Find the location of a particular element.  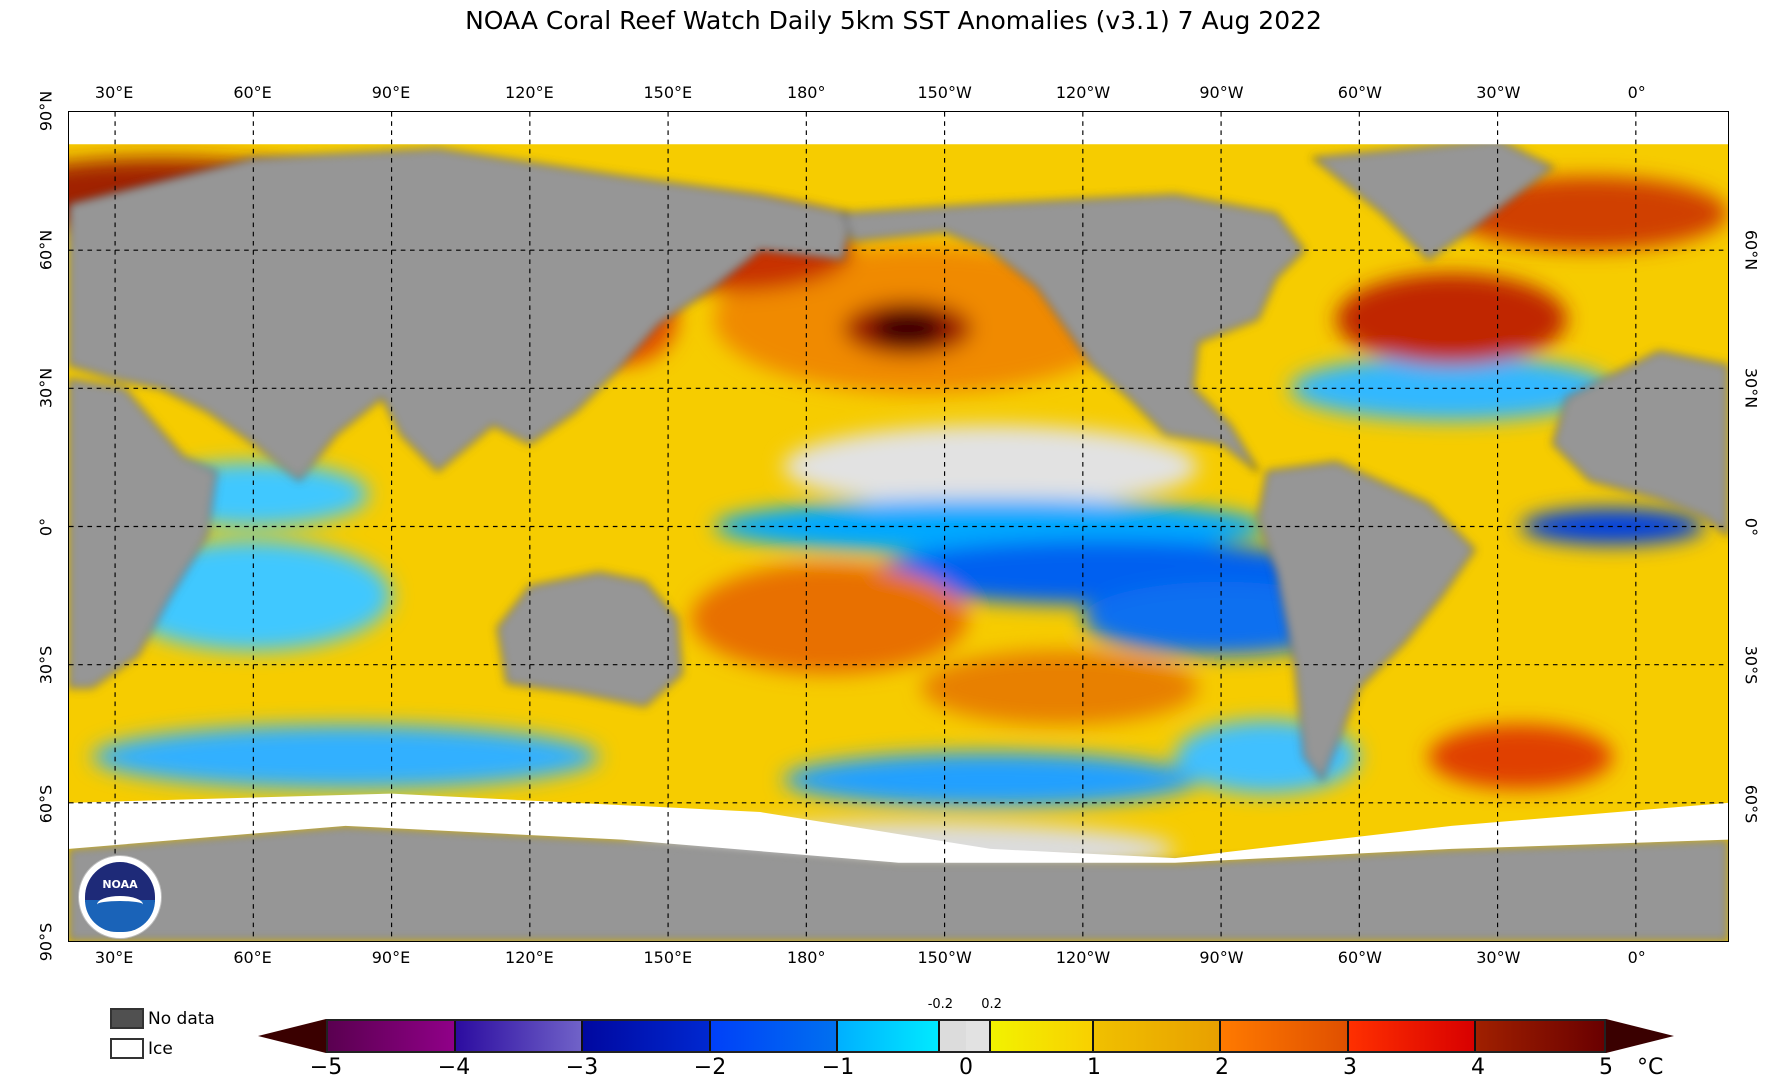

colorbar-tick-label: 3 is located at coordinates (1350, 1067).